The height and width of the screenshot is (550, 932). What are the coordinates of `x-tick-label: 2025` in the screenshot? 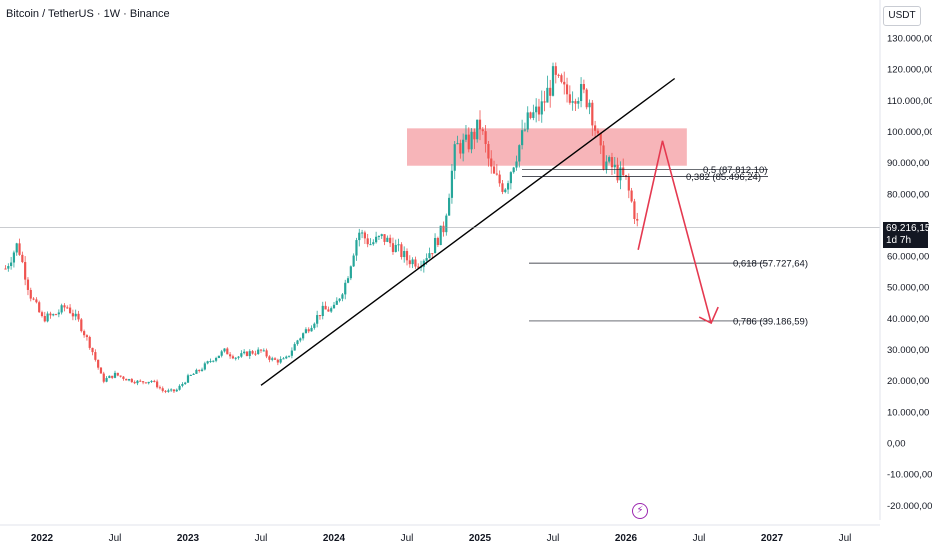 It's located at (480, 538).